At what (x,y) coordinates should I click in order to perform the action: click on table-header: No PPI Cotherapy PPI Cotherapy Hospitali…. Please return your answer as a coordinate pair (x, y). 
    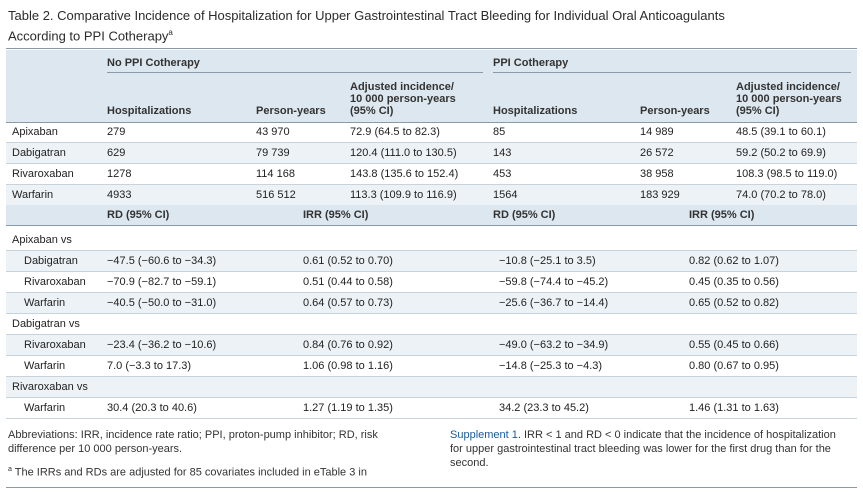
    Looking at the image, I should click on (431, 86).